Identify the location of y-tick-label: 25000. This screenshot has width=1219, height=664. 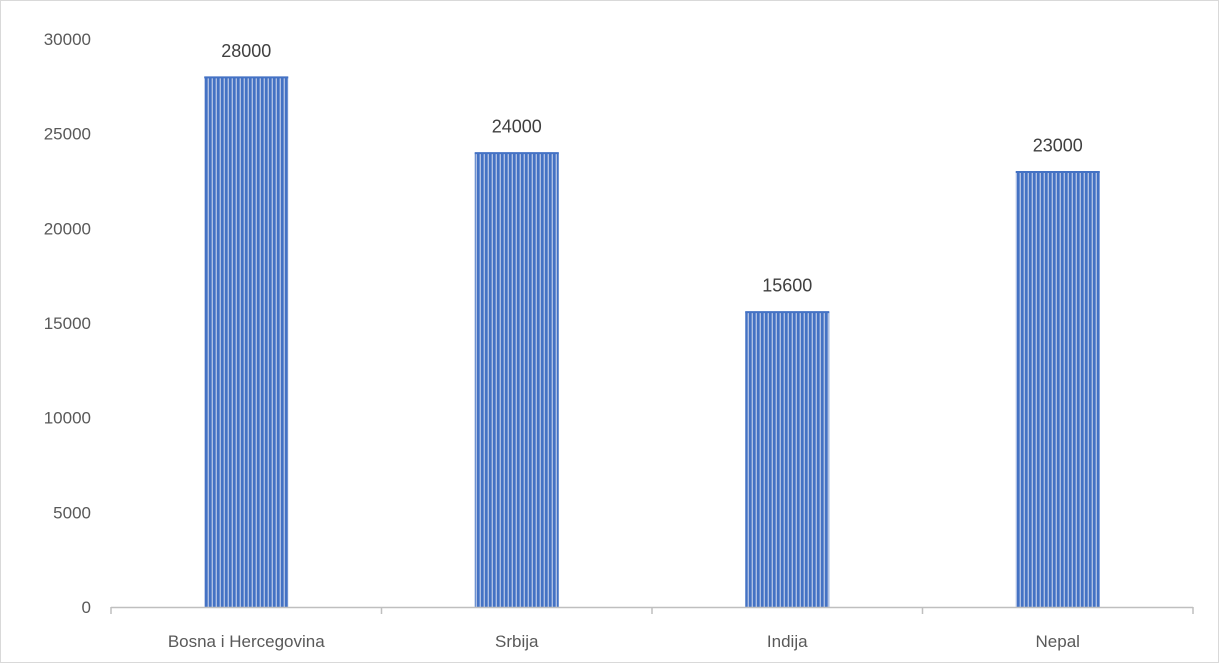
(67, 134).